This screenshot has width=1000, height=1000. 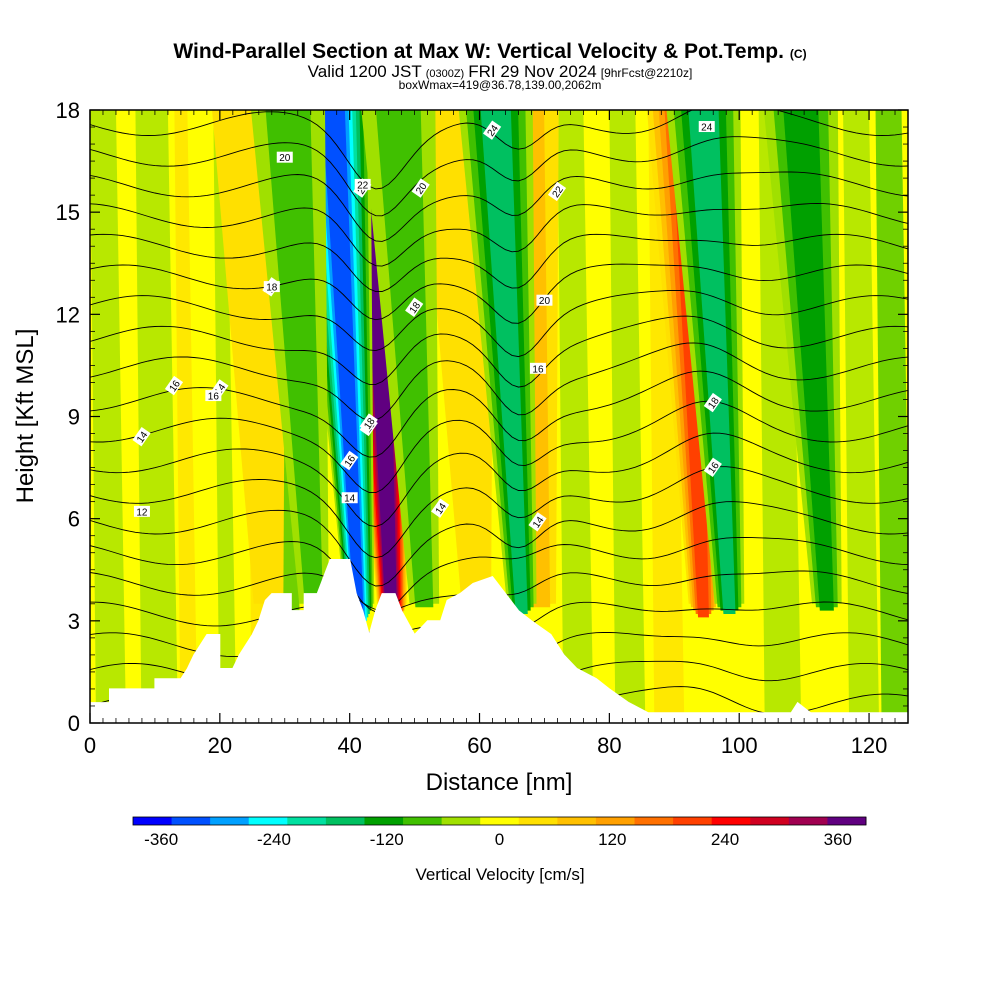 I want to click on isentrope-label-text-9: 20, so click(x=285, y=158).